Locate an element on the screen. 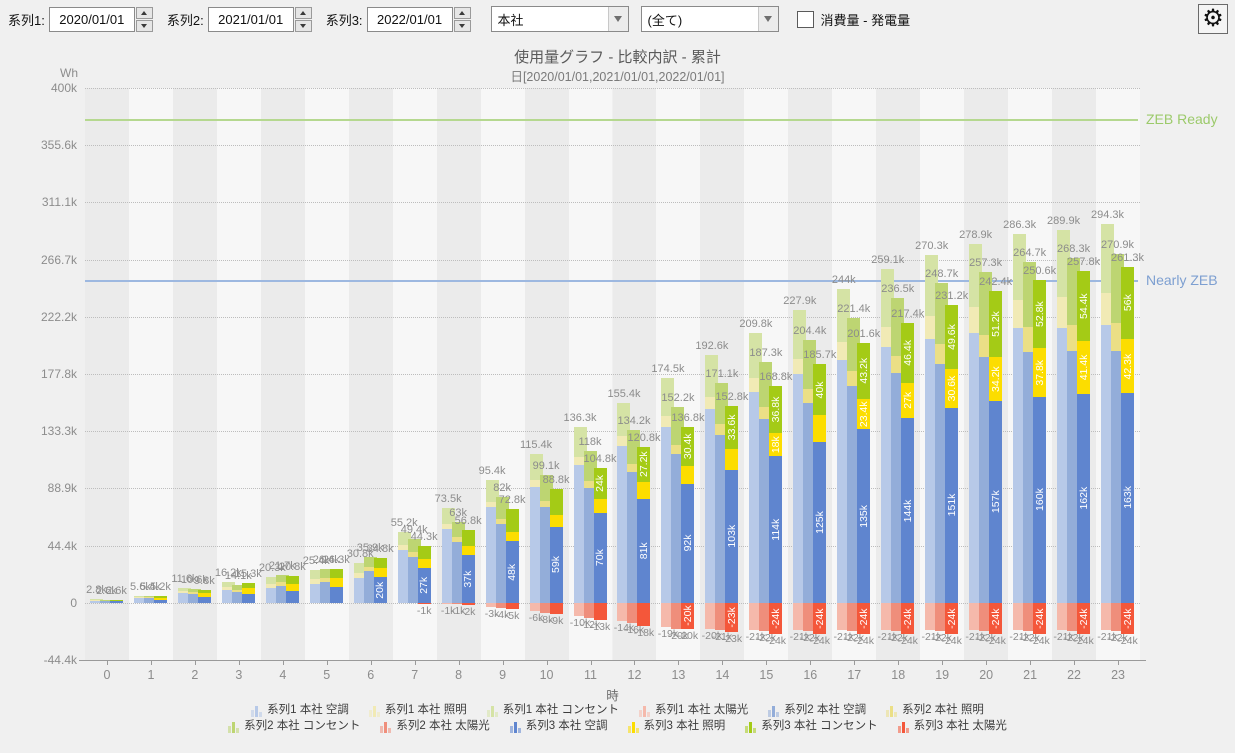  bar-segment-系列1-hour19-コンセント is located at coordinates (932, 285).